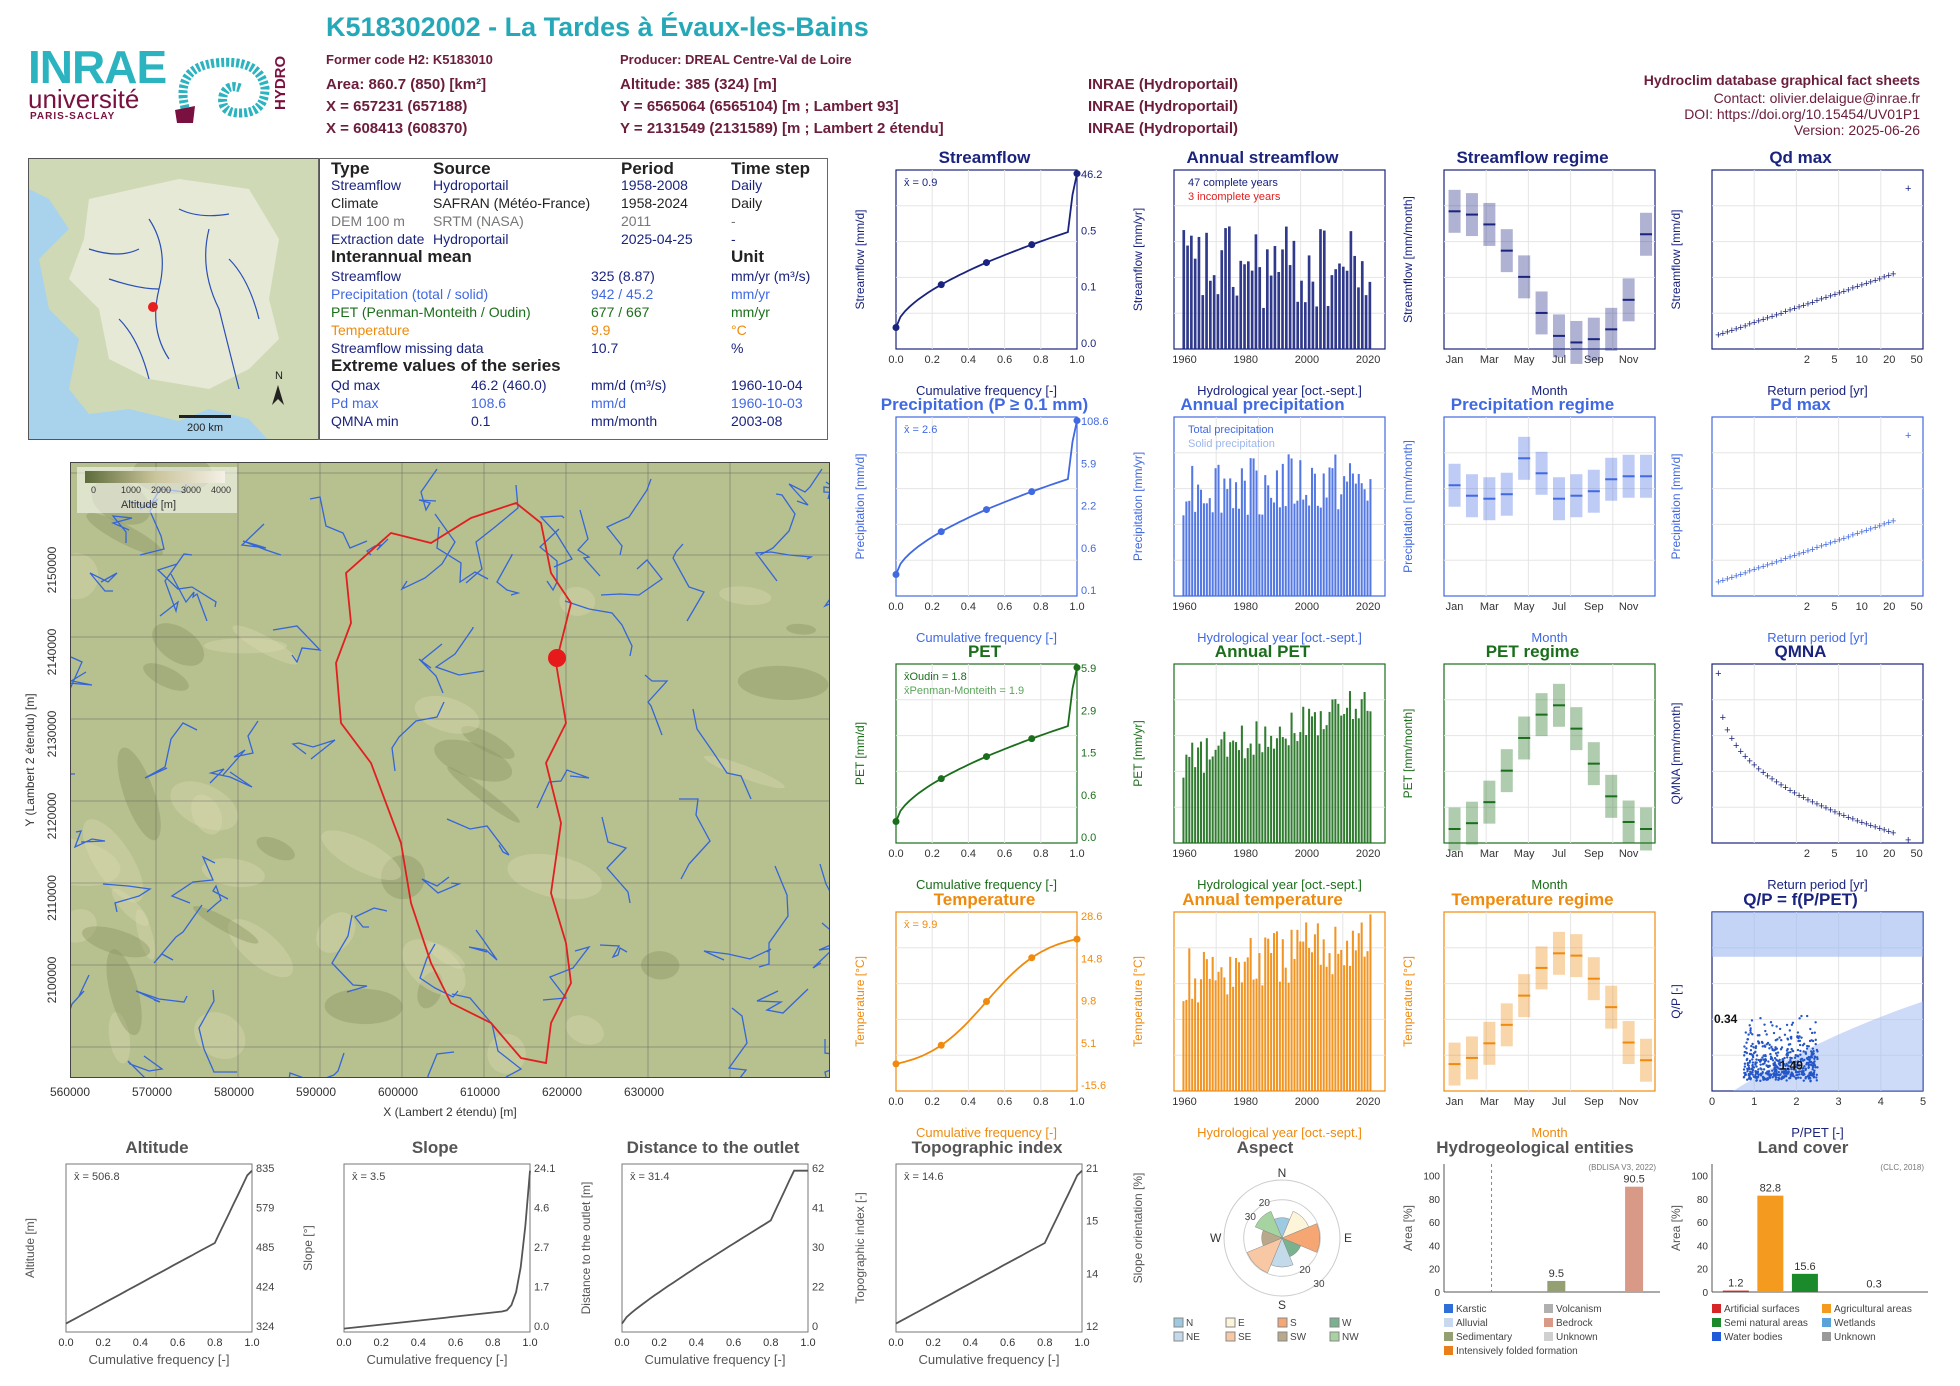 This screenshot has width=1960, height=1386. What do you see at coordinates (1634, 1239) in the screenshot?
I see `hydrogeo-bar` at bounding box center [1634, 1239].